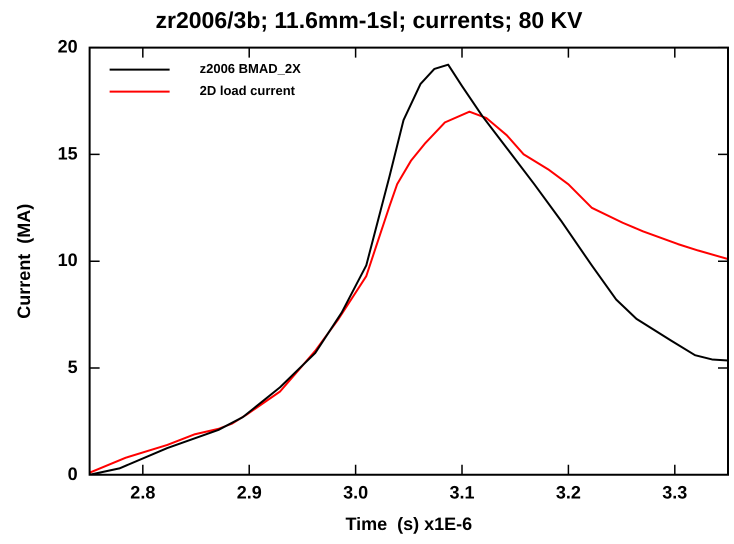 This screenshot has height=544, width=734. Describe the element at coordinates (408, 524) in the screenshot. I see `x-axis-title: Time (s) x1E-6` at that location.